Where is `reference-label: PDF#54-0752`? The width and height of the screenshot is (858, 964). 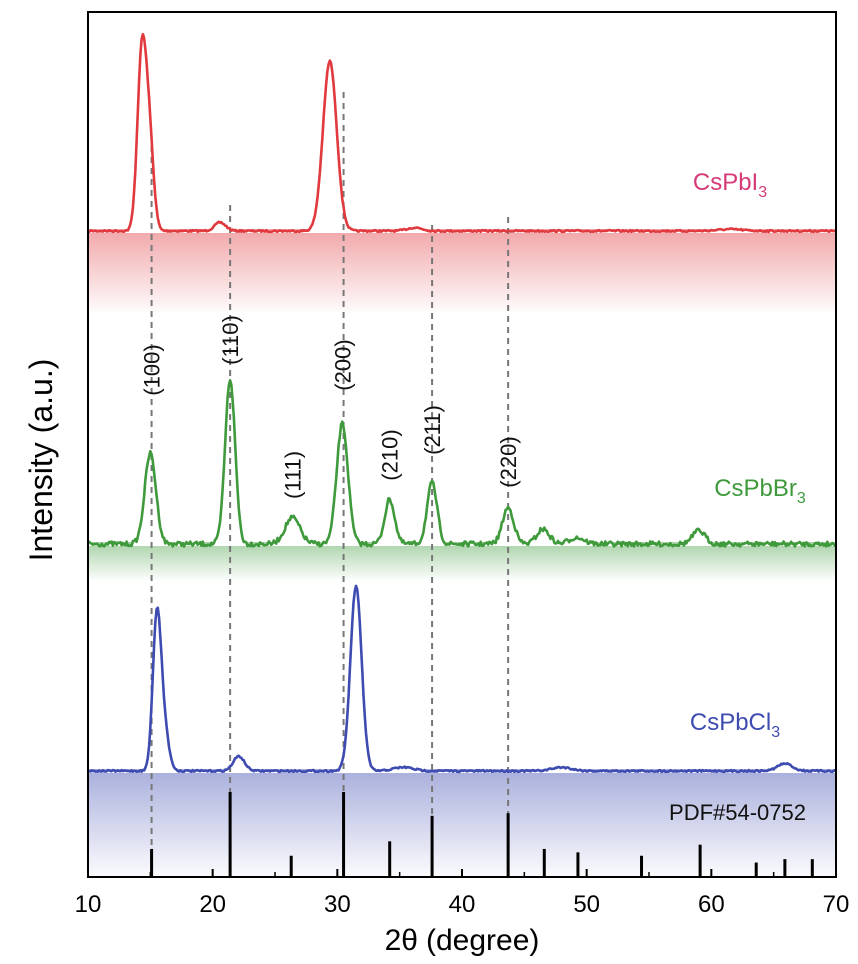 reference-label: PDF#54-0752 is located at coordinates (737, 812).